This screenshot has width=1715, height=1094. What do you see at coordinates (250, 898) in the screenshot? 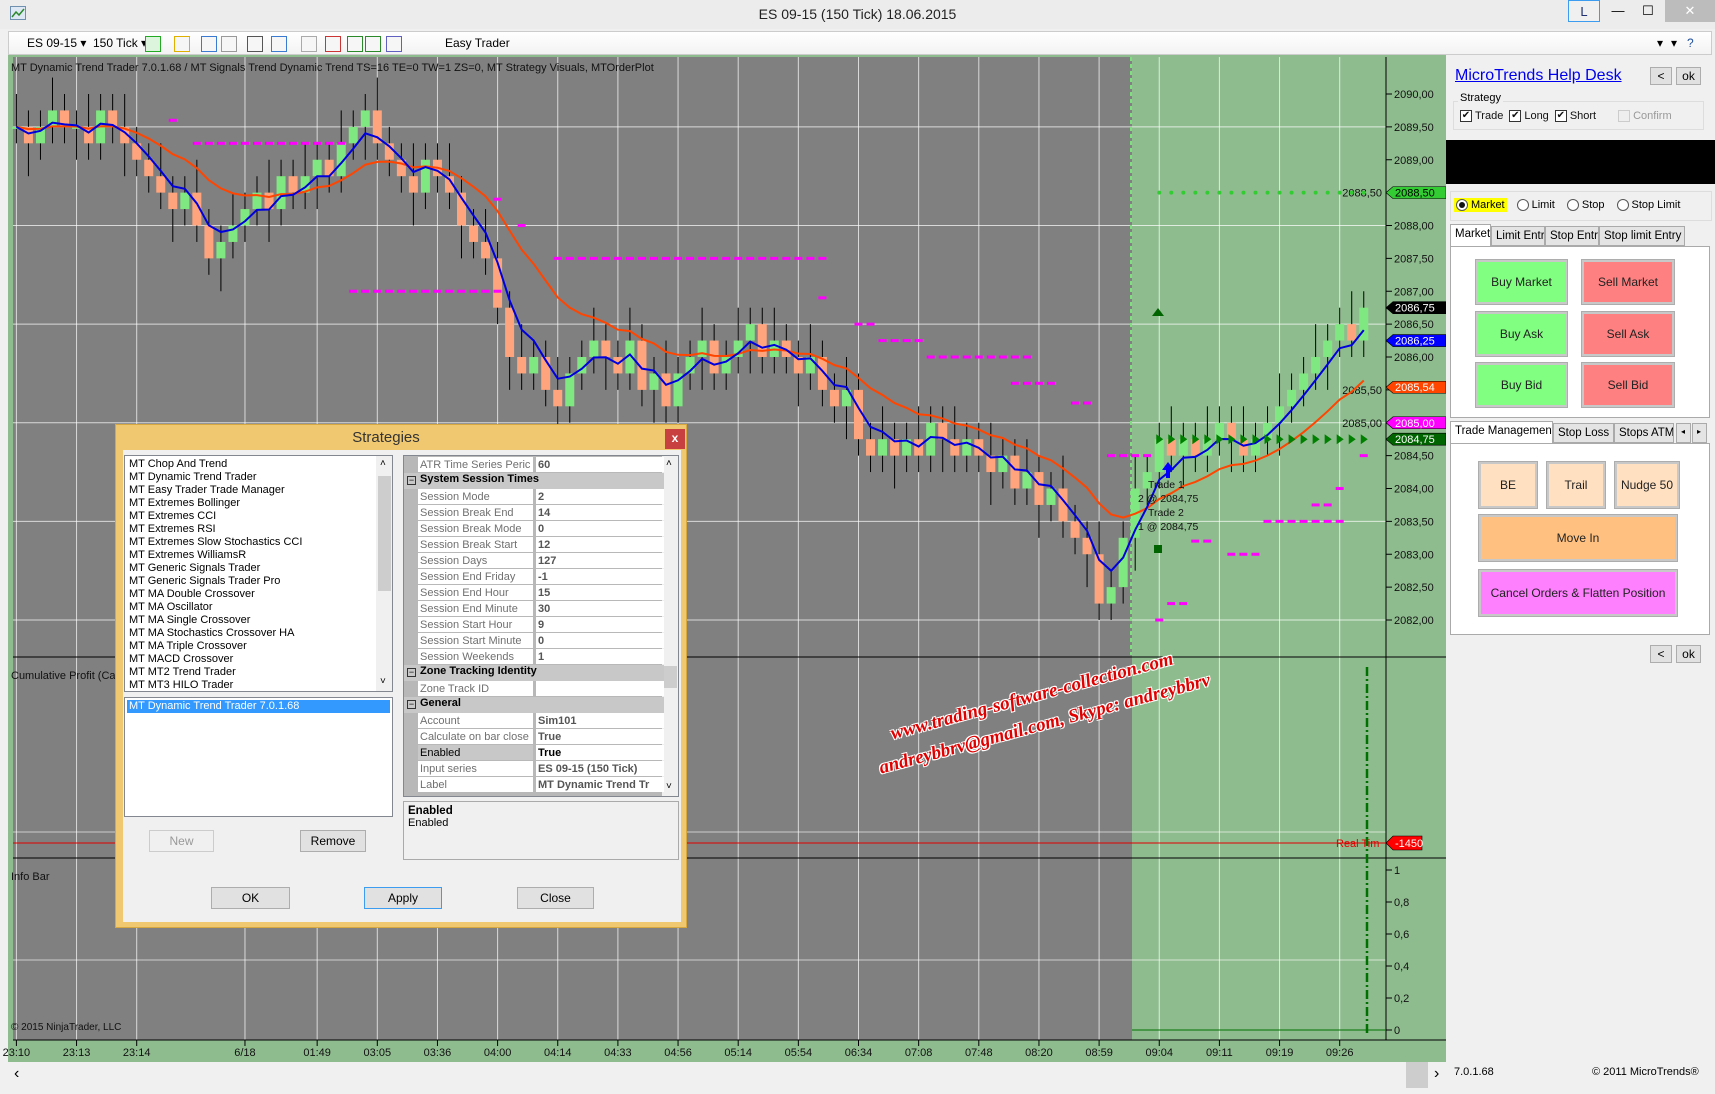
I see `dialog-ok-button: OK` at bounding box center [250, 898].